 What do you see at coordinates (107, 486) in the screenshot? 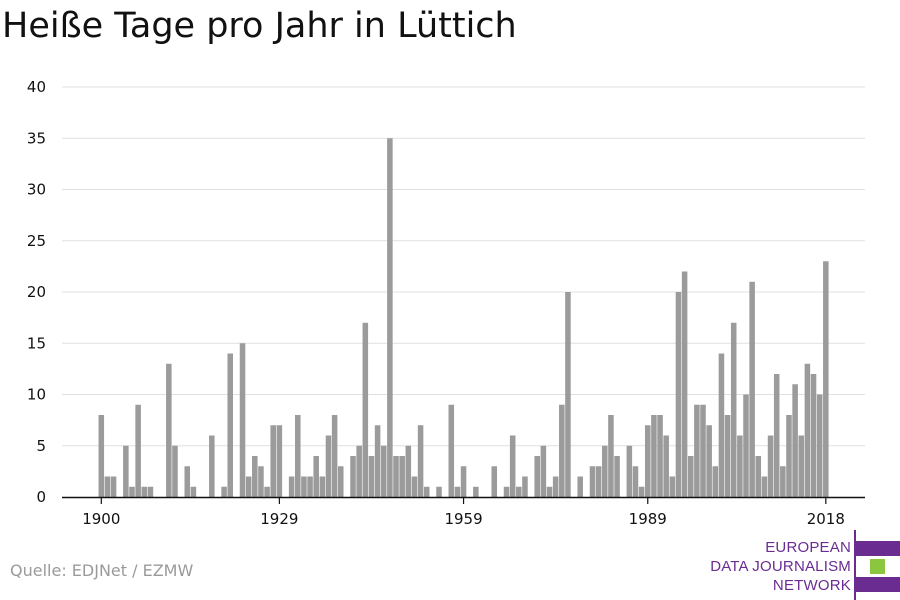
I see `bar-1901` at bounding box center [107, 486].